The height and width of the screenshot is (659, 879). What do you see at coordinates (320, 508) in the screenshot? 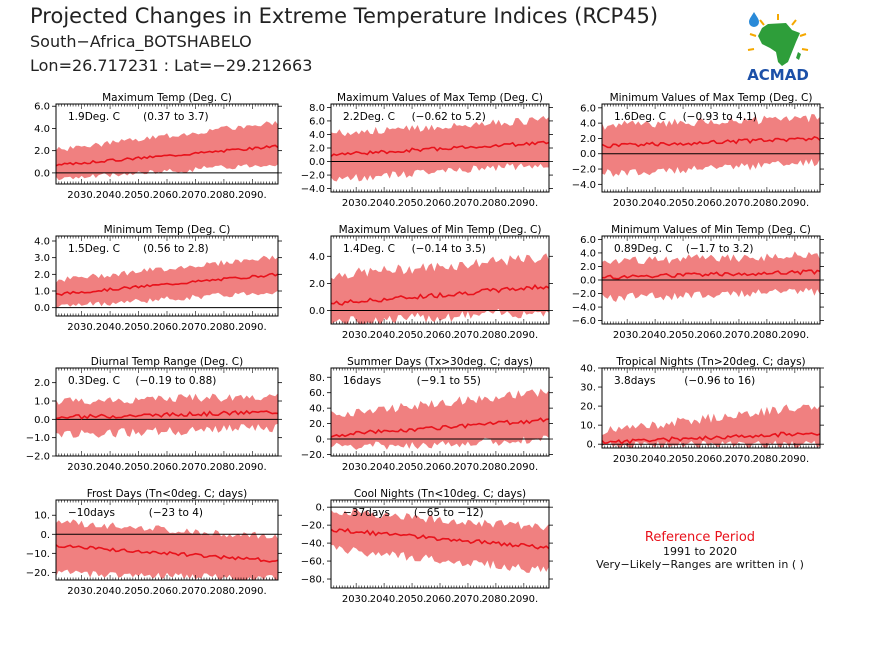
I see `y-tick-label: 0.` at bounding box center [320, 508].